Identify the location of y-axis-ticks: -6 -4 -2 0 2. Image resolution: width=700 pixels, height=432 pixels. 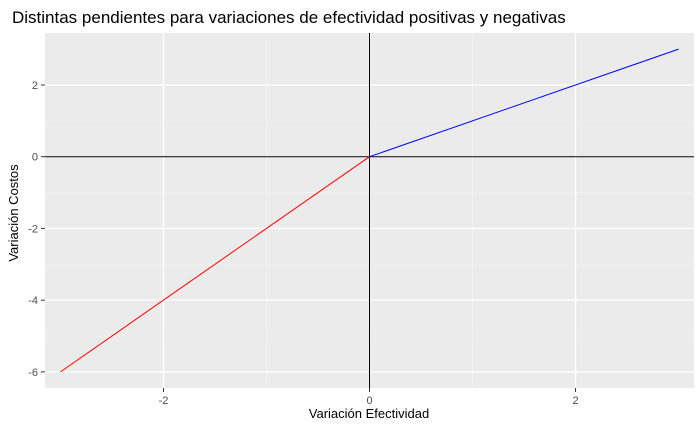
(36, 229).